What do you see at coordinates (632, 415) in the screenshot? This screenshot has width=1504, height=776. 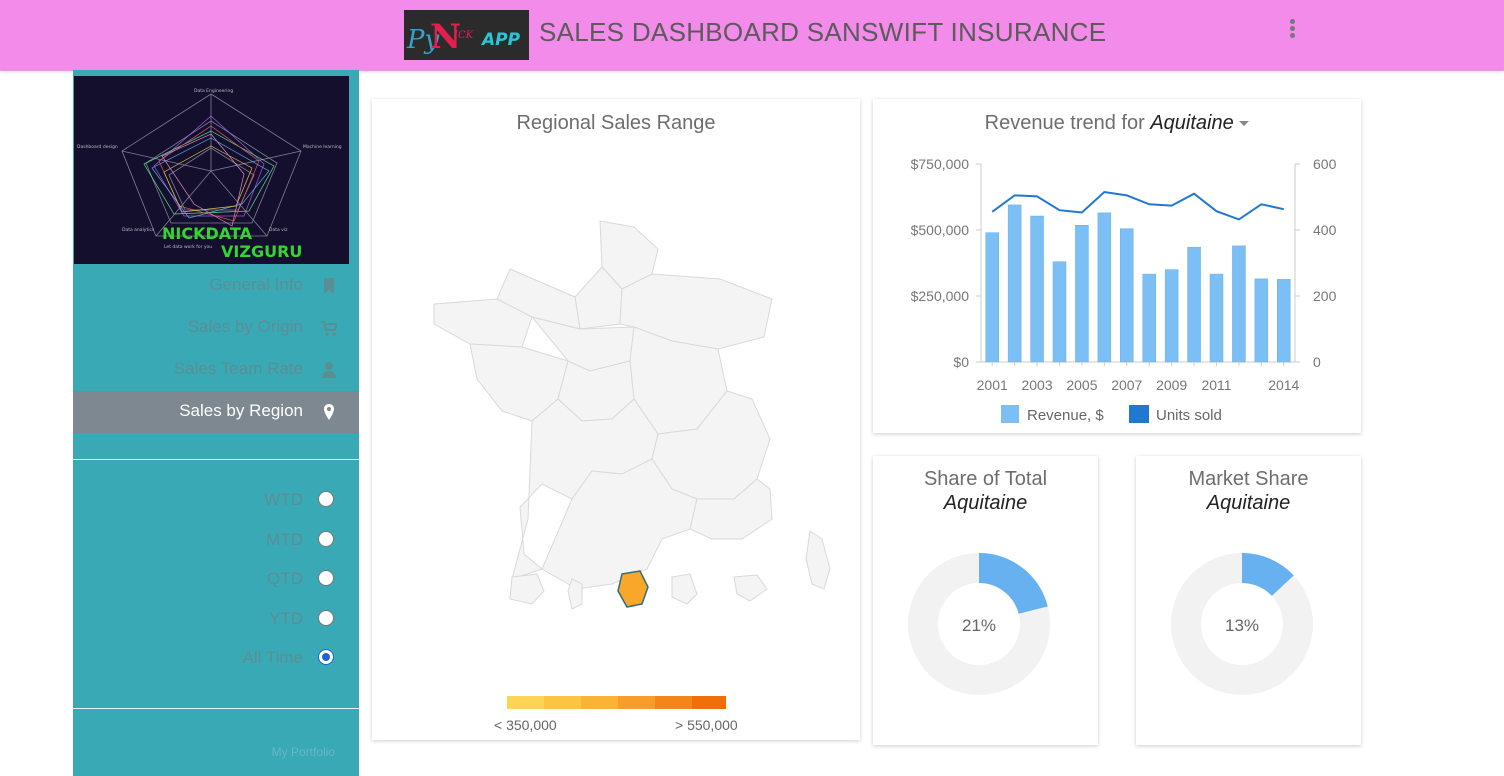 I see `map-regions` at bounding box center [632, 415].